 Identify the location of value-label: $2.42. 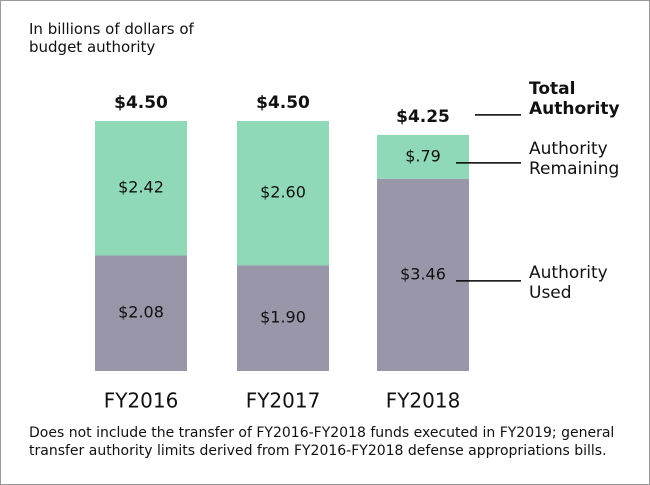
(141, 187).